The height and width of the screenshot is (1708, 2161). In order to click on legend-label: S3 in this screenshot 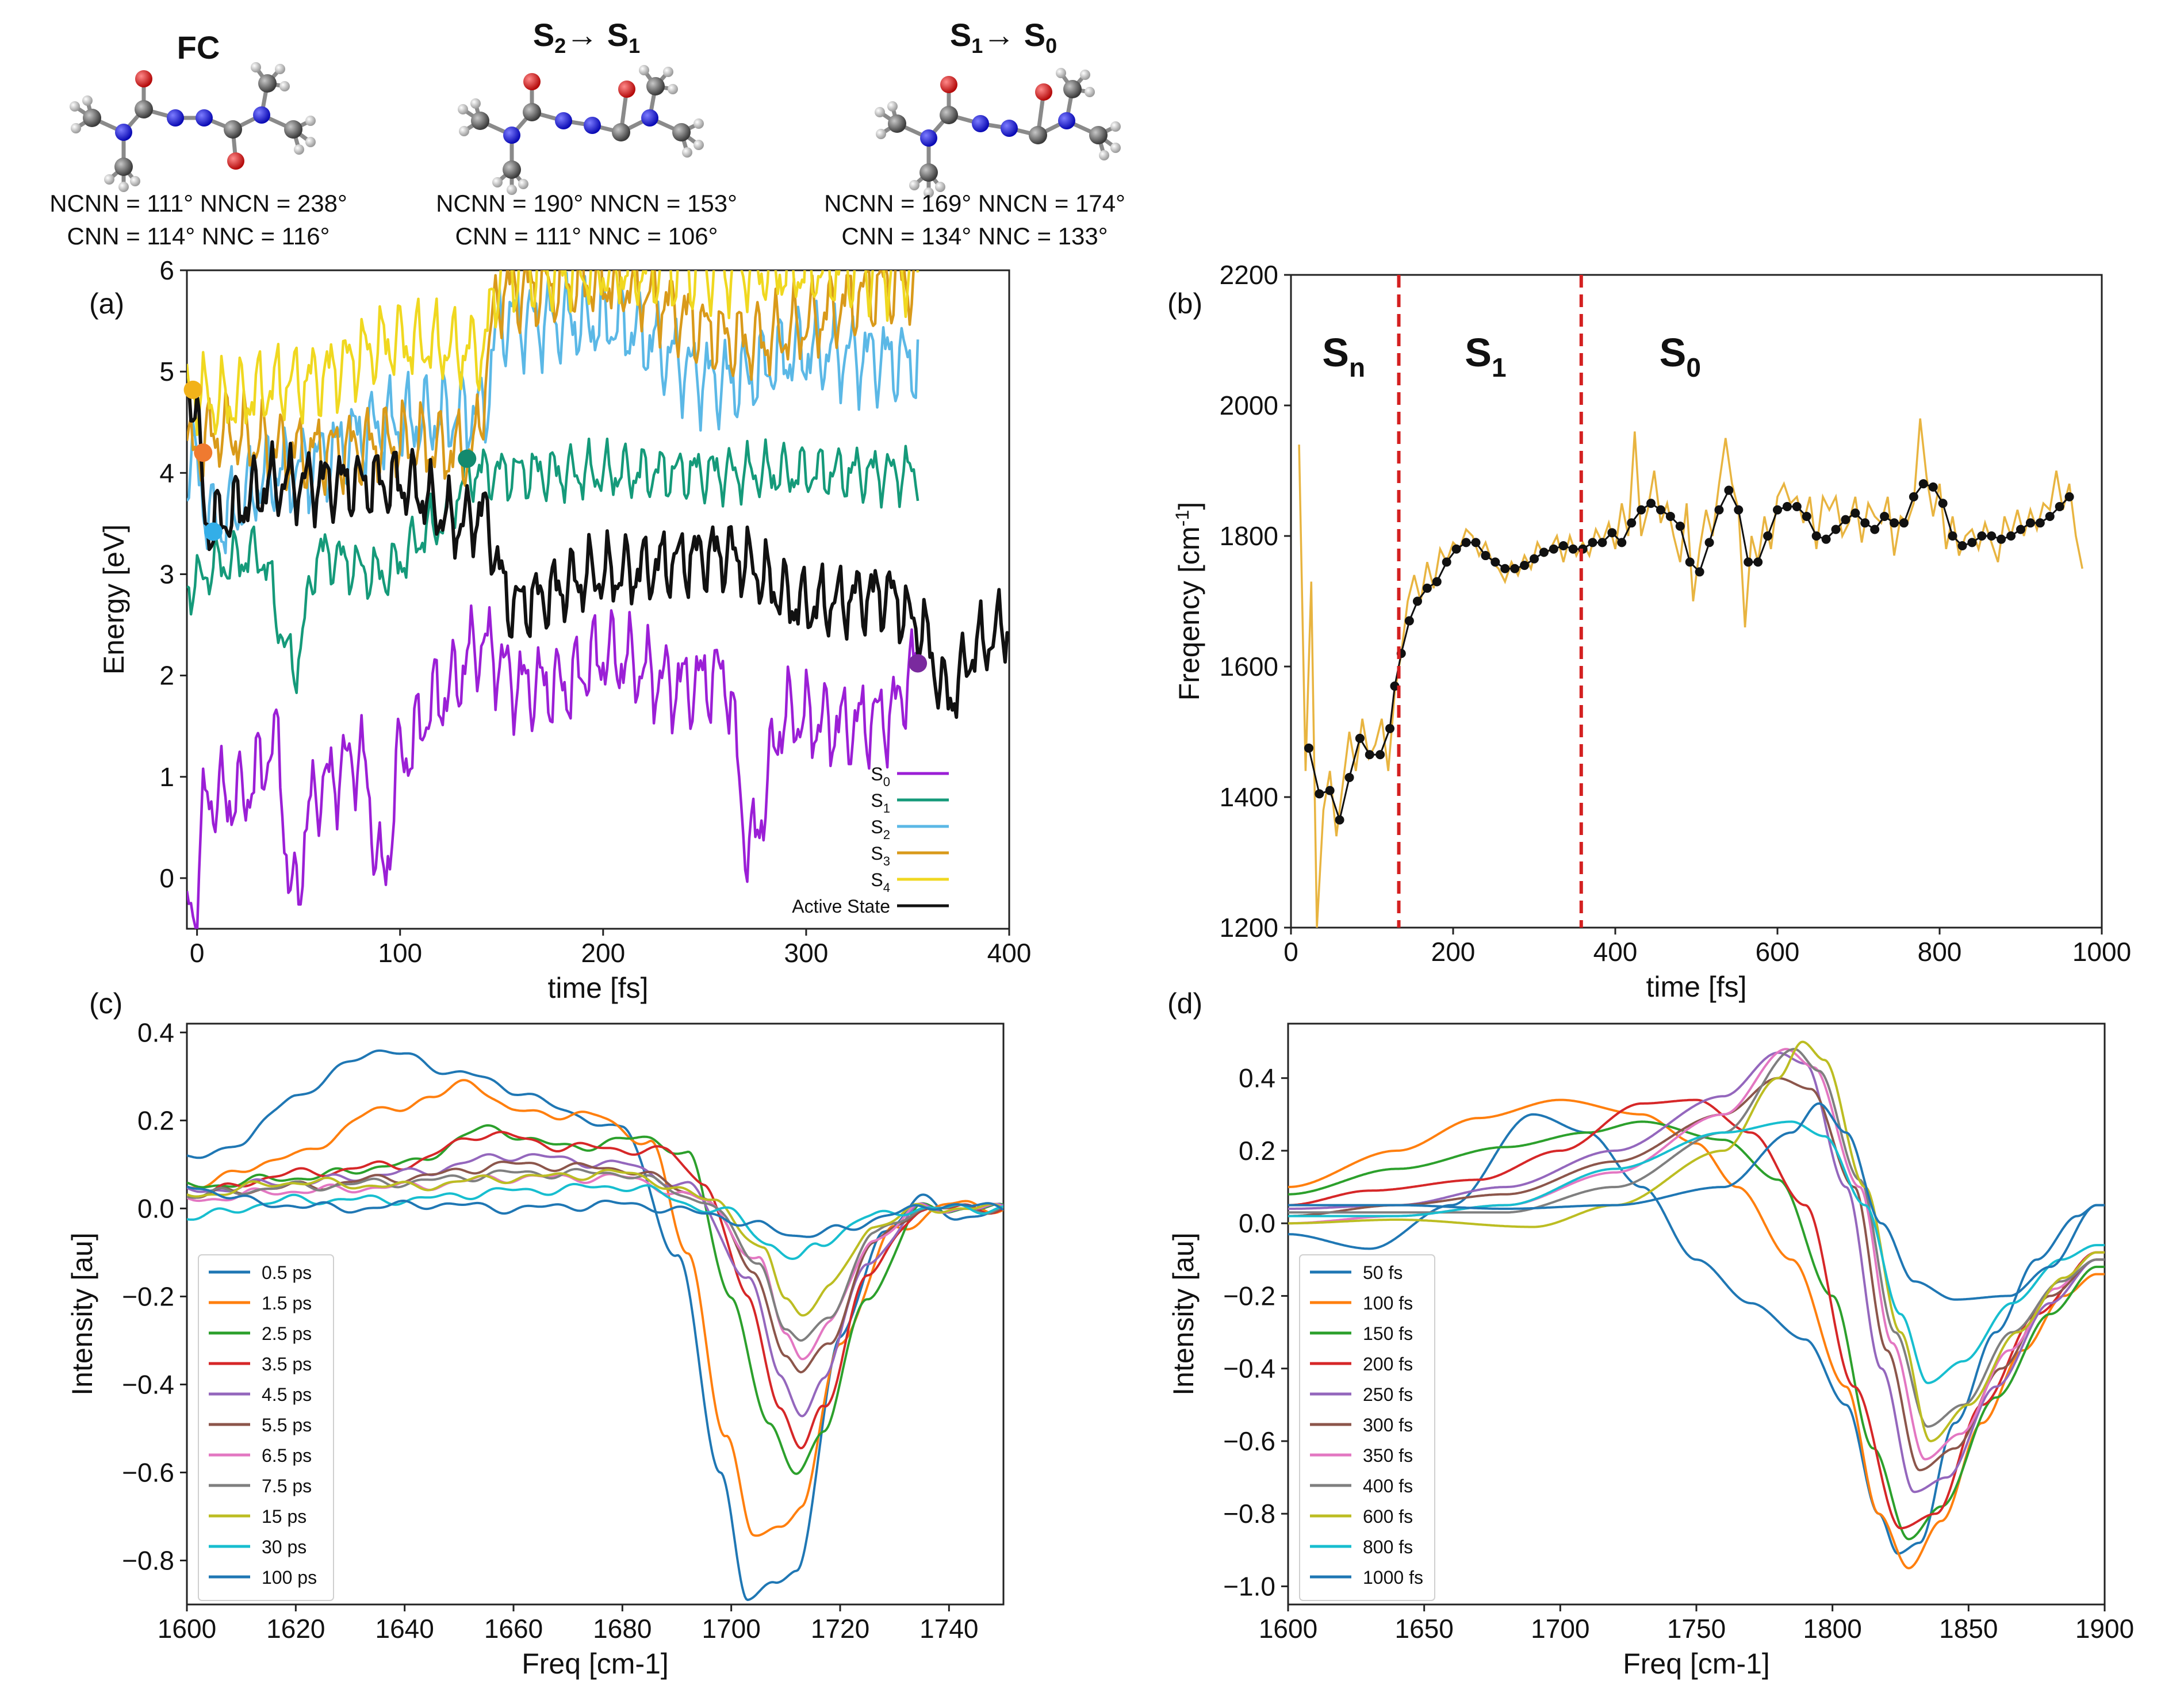, I will do `click(880, 856)`.